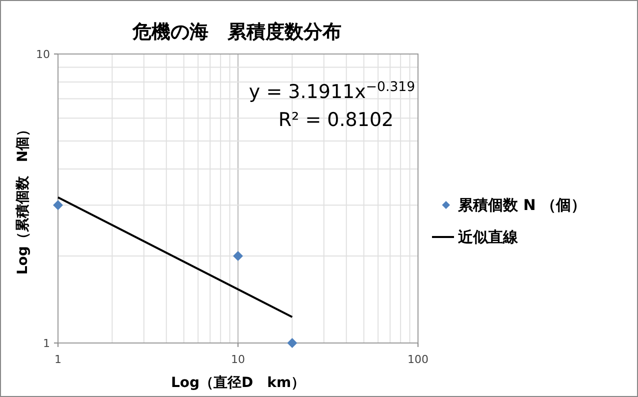 The width and height of the screenshot is (638, 397). Describe the element at coordinates (418, 359) in the screenshot. I see `x-tick-label: 100` at that location.